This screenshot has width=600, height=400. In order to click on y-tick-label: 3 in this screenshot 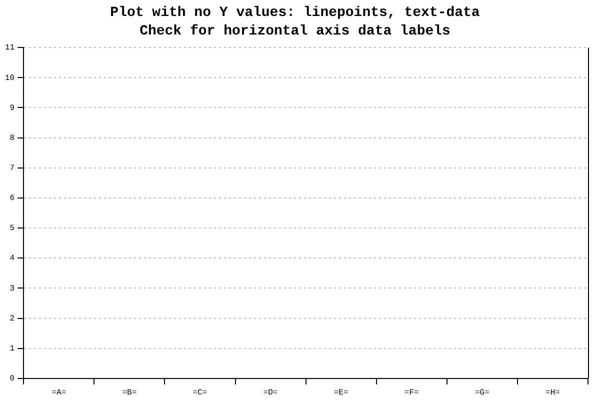, I will do `click(12, 289)`.